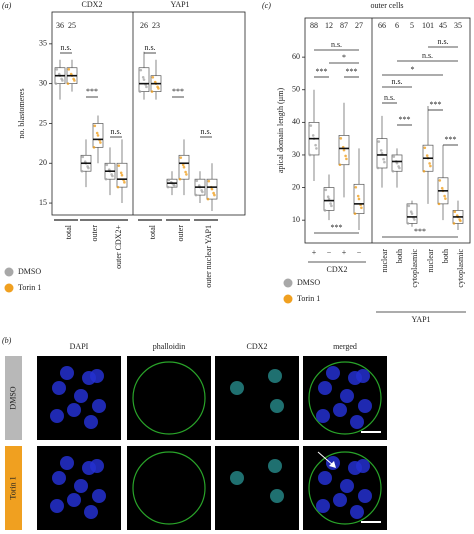 This screenshot has width=474, height=534. I want to click on count: 35, so click(458, 25).